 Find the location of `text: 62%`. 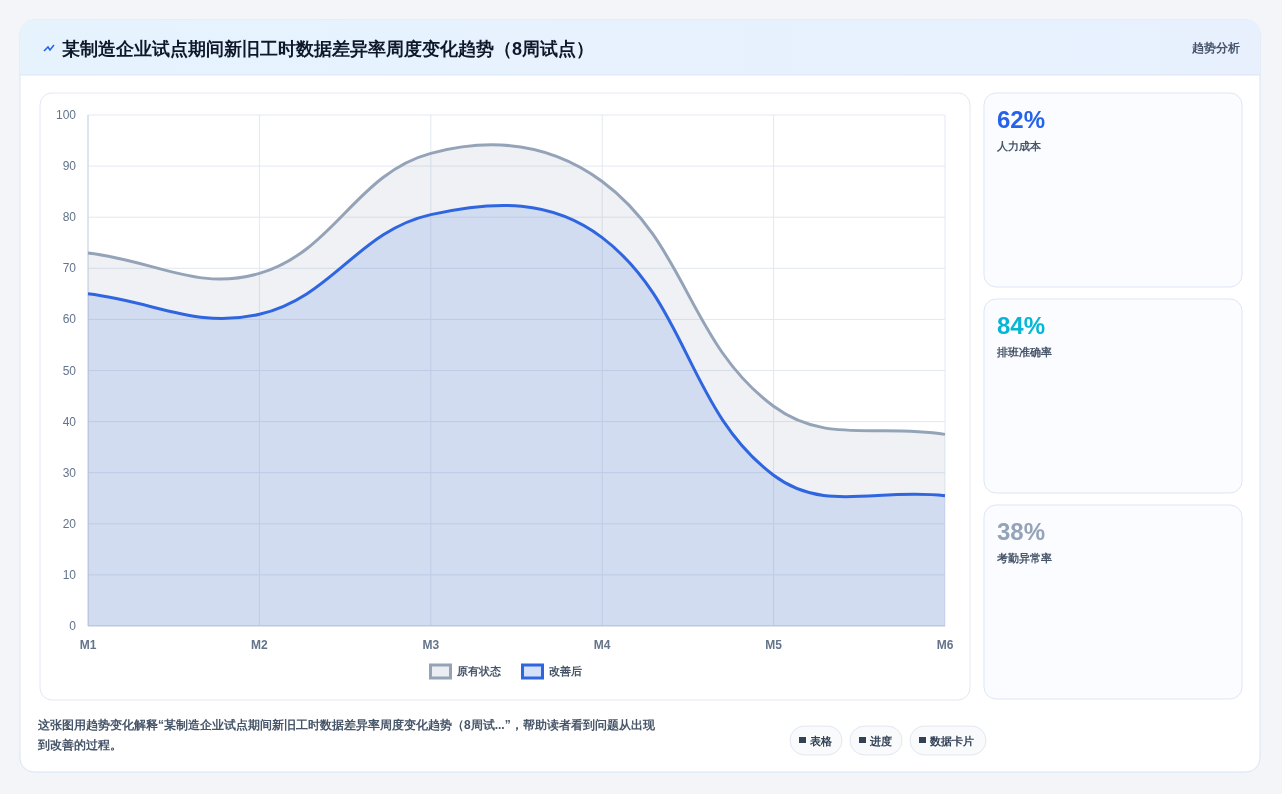

text: 62% is located at coordinates (1021, 119).